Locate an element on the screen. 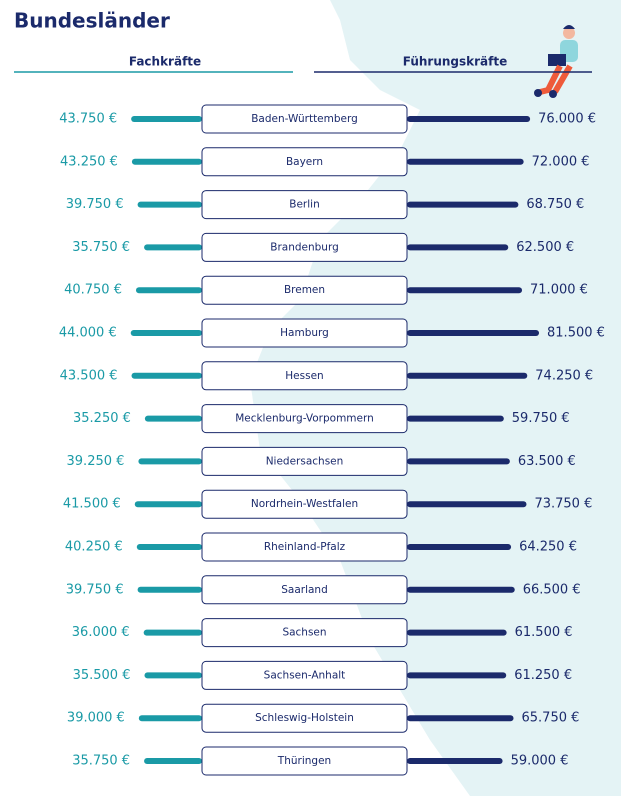 Image resolution: width=621 pixels, height=800 pixels. value-label: 41.500 € is located at coordinates (92, 504).